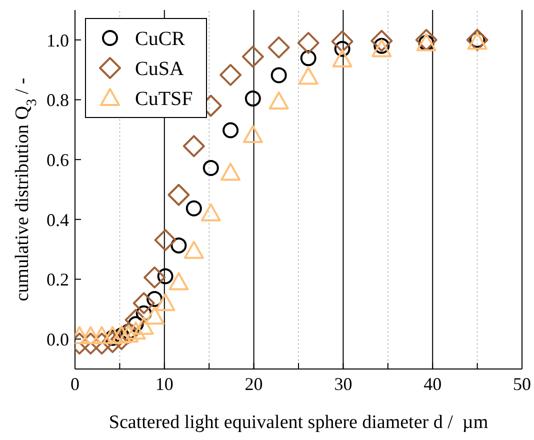  What do you see at coordinates (298, 422) in the screenshot?
I see `x-axis-title: Scattered light equivalent sphere diameter d / µm` at bounding box center [298, 422].